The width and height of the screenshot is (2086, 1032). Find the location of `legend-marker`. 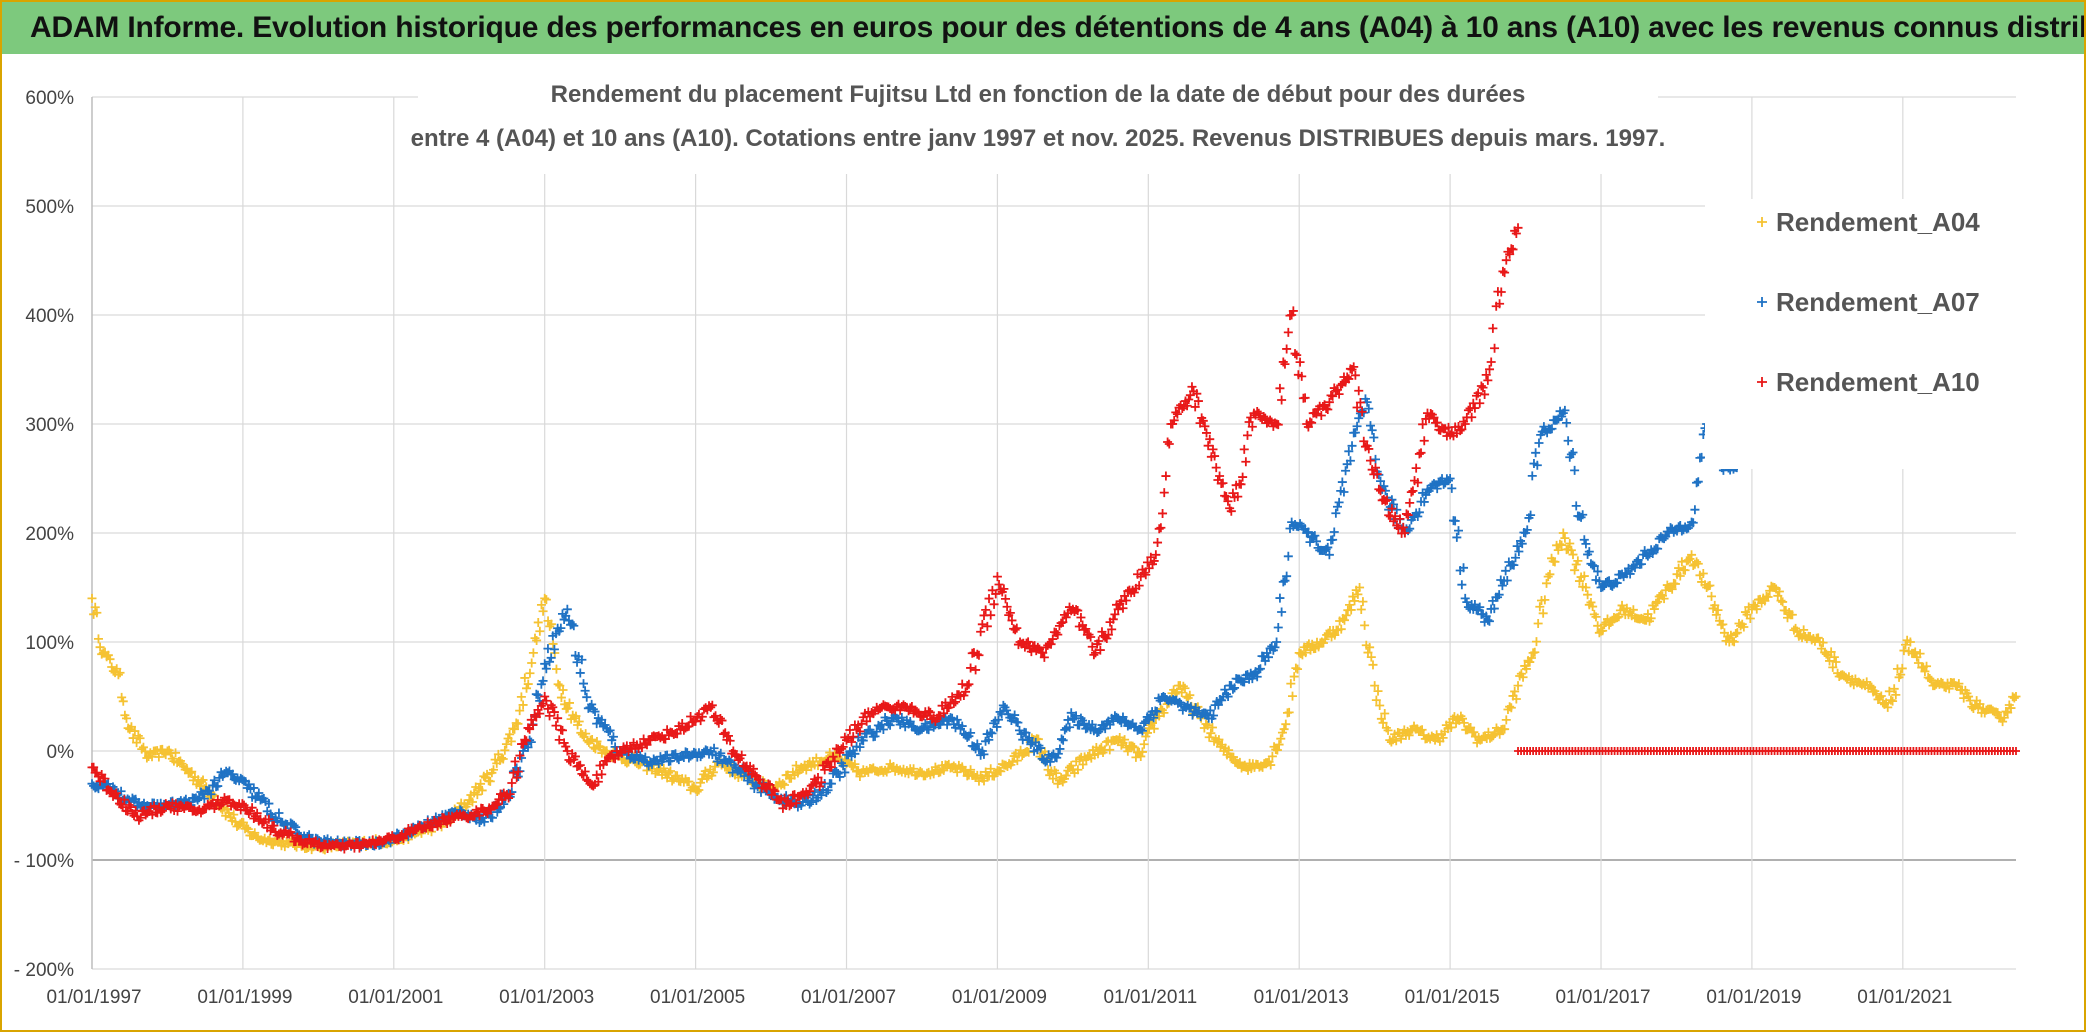

legend-marker is located at coordinates (1762, 302).